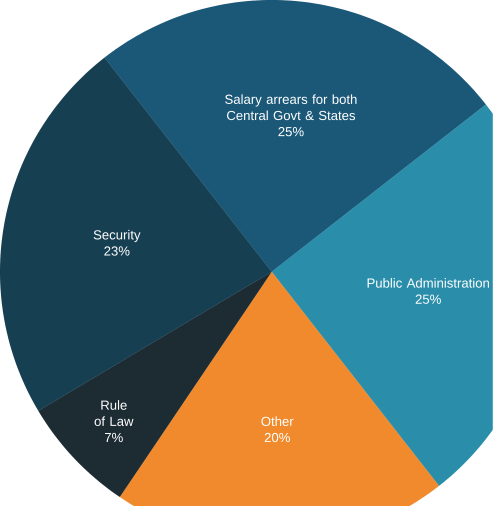 The height and width of the screenshot is (506, 493). I want to click on data-label: 20%, so click(277, 437).